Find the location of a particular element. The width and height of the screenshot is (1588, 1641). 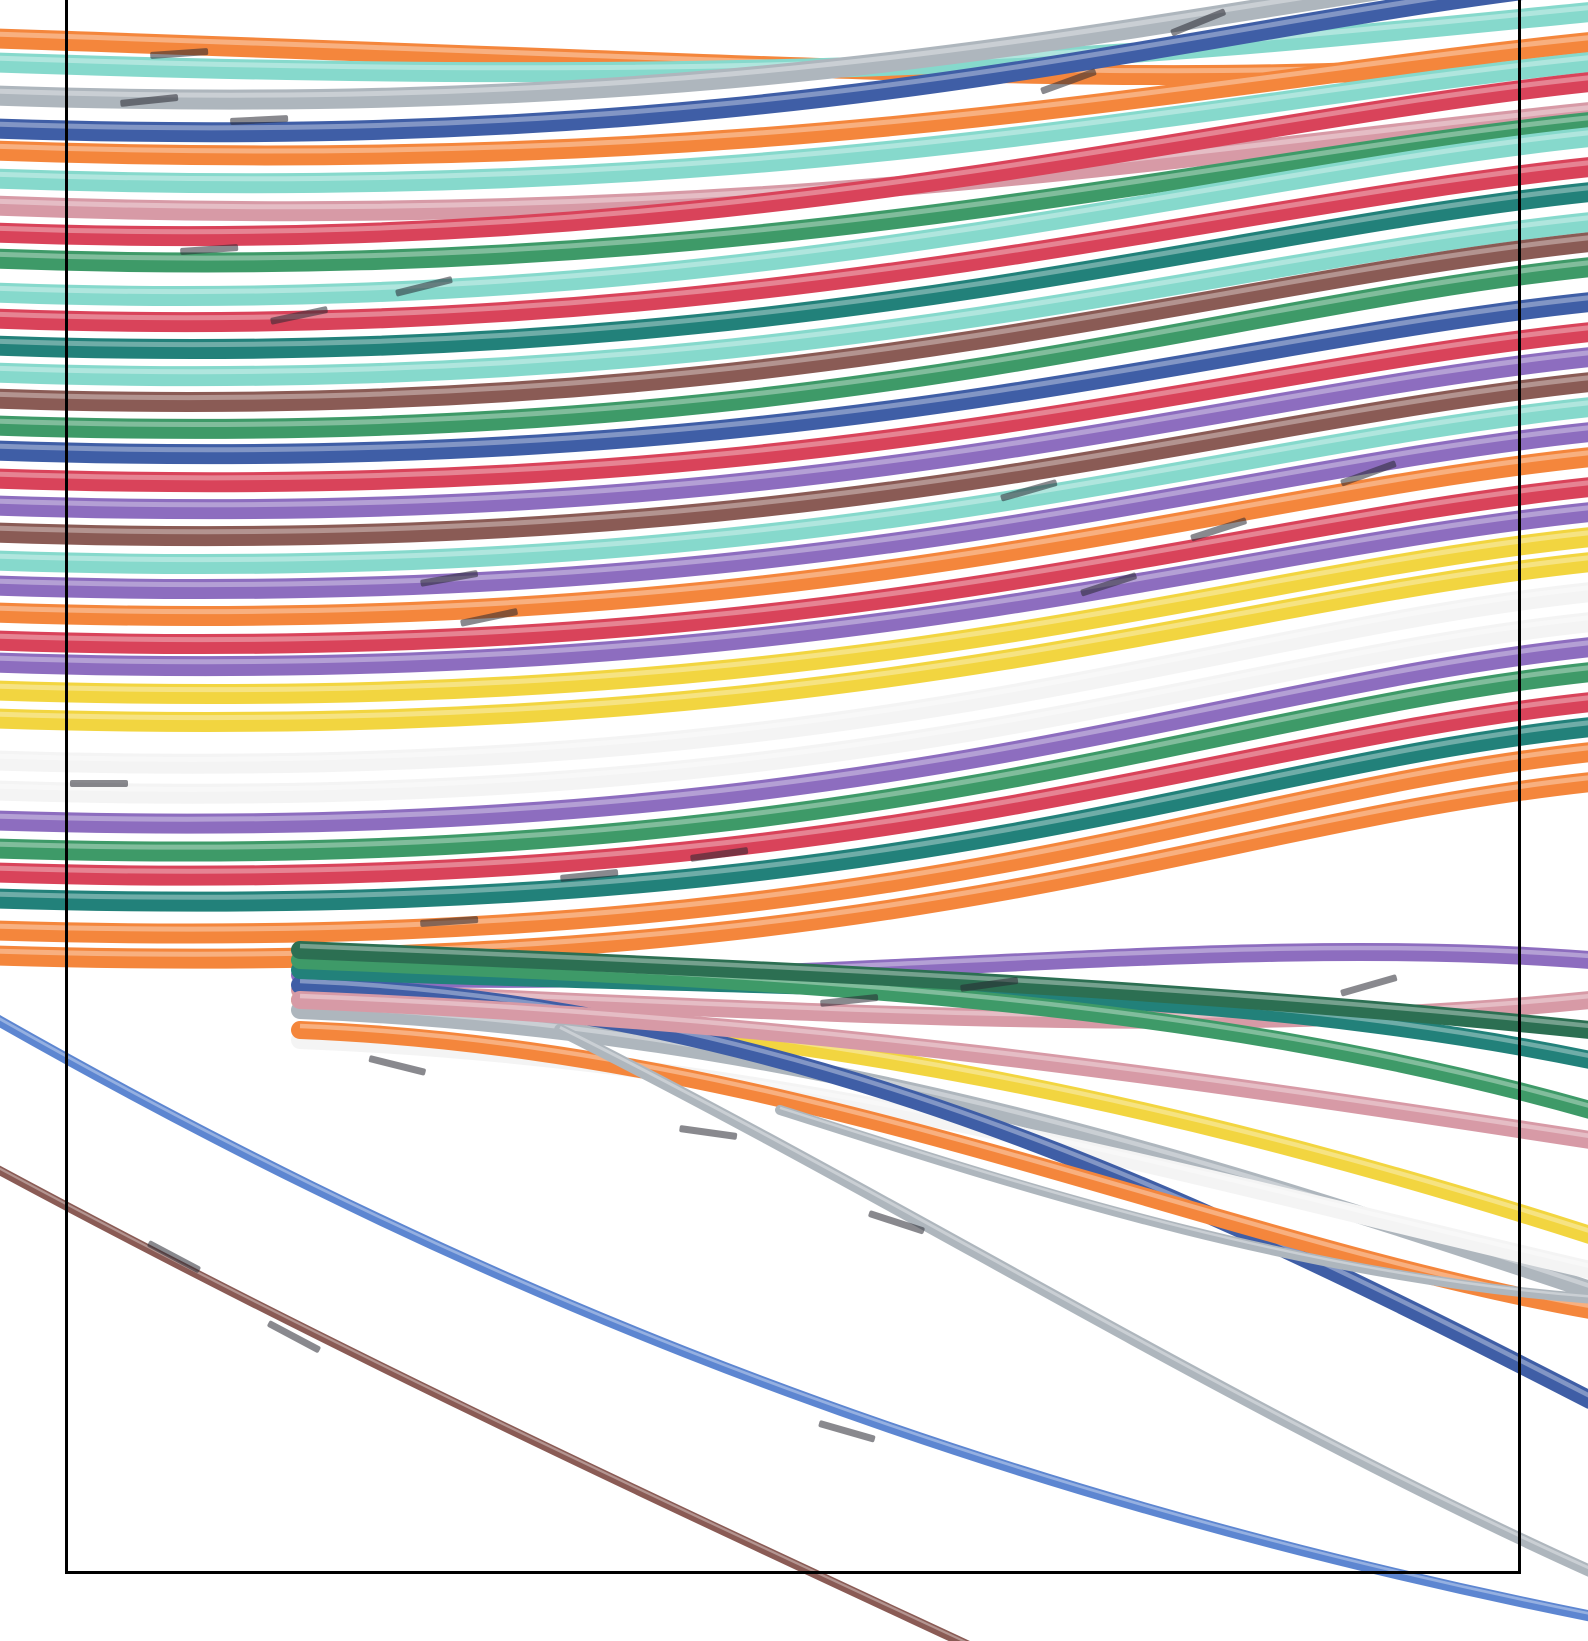

wire-loose-gray-2-highlight is located at coordinates (1183, 1202).